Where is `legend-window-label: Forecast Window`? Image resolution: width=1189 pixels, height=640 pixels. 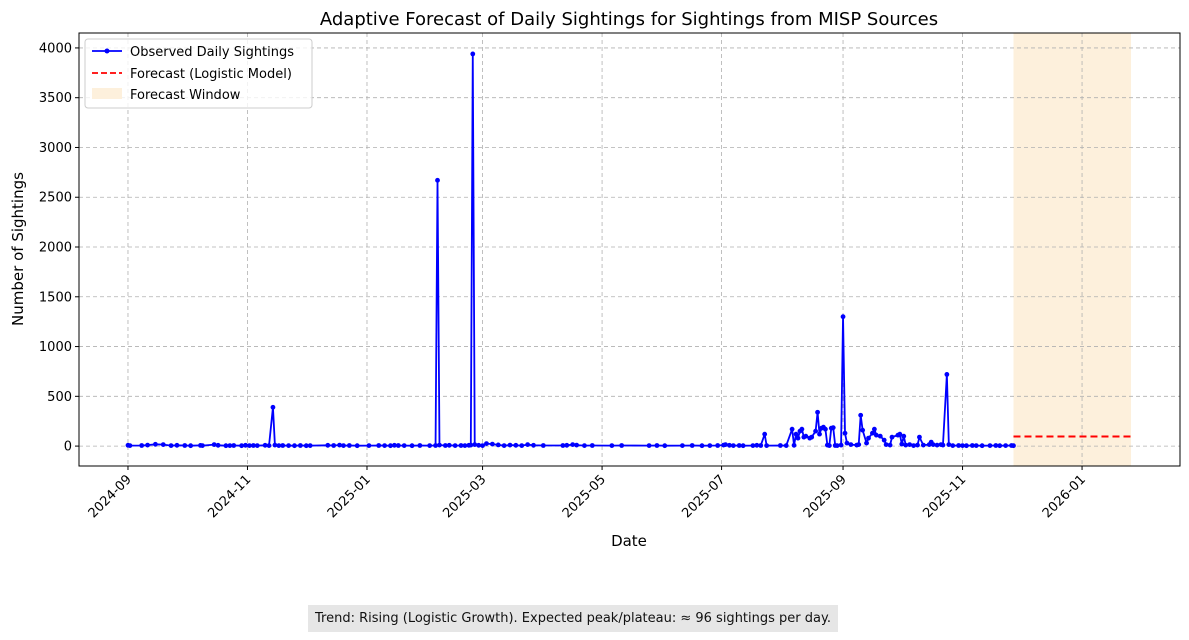
legend-window-label: Forecast Window is located at coordinates (185, 95).